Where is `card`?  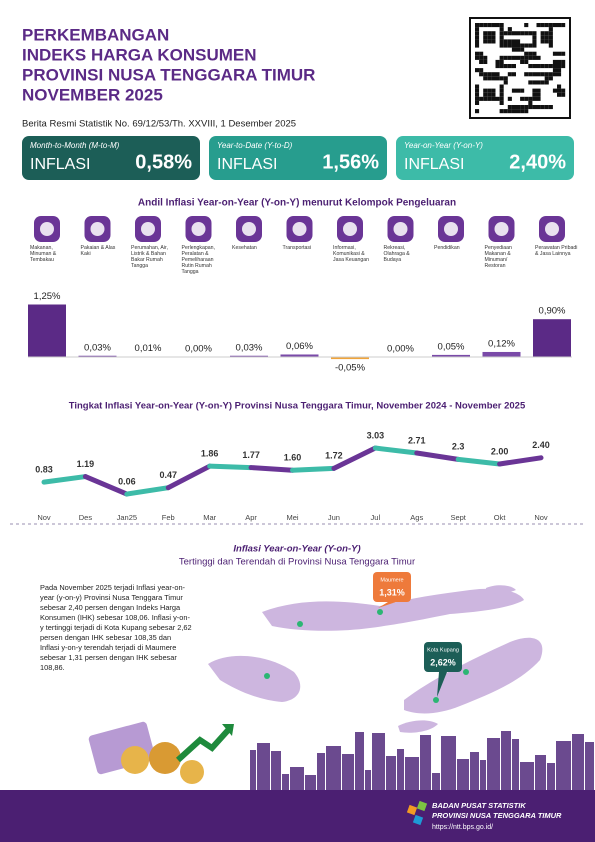
card is located at coordinates (111, 158).